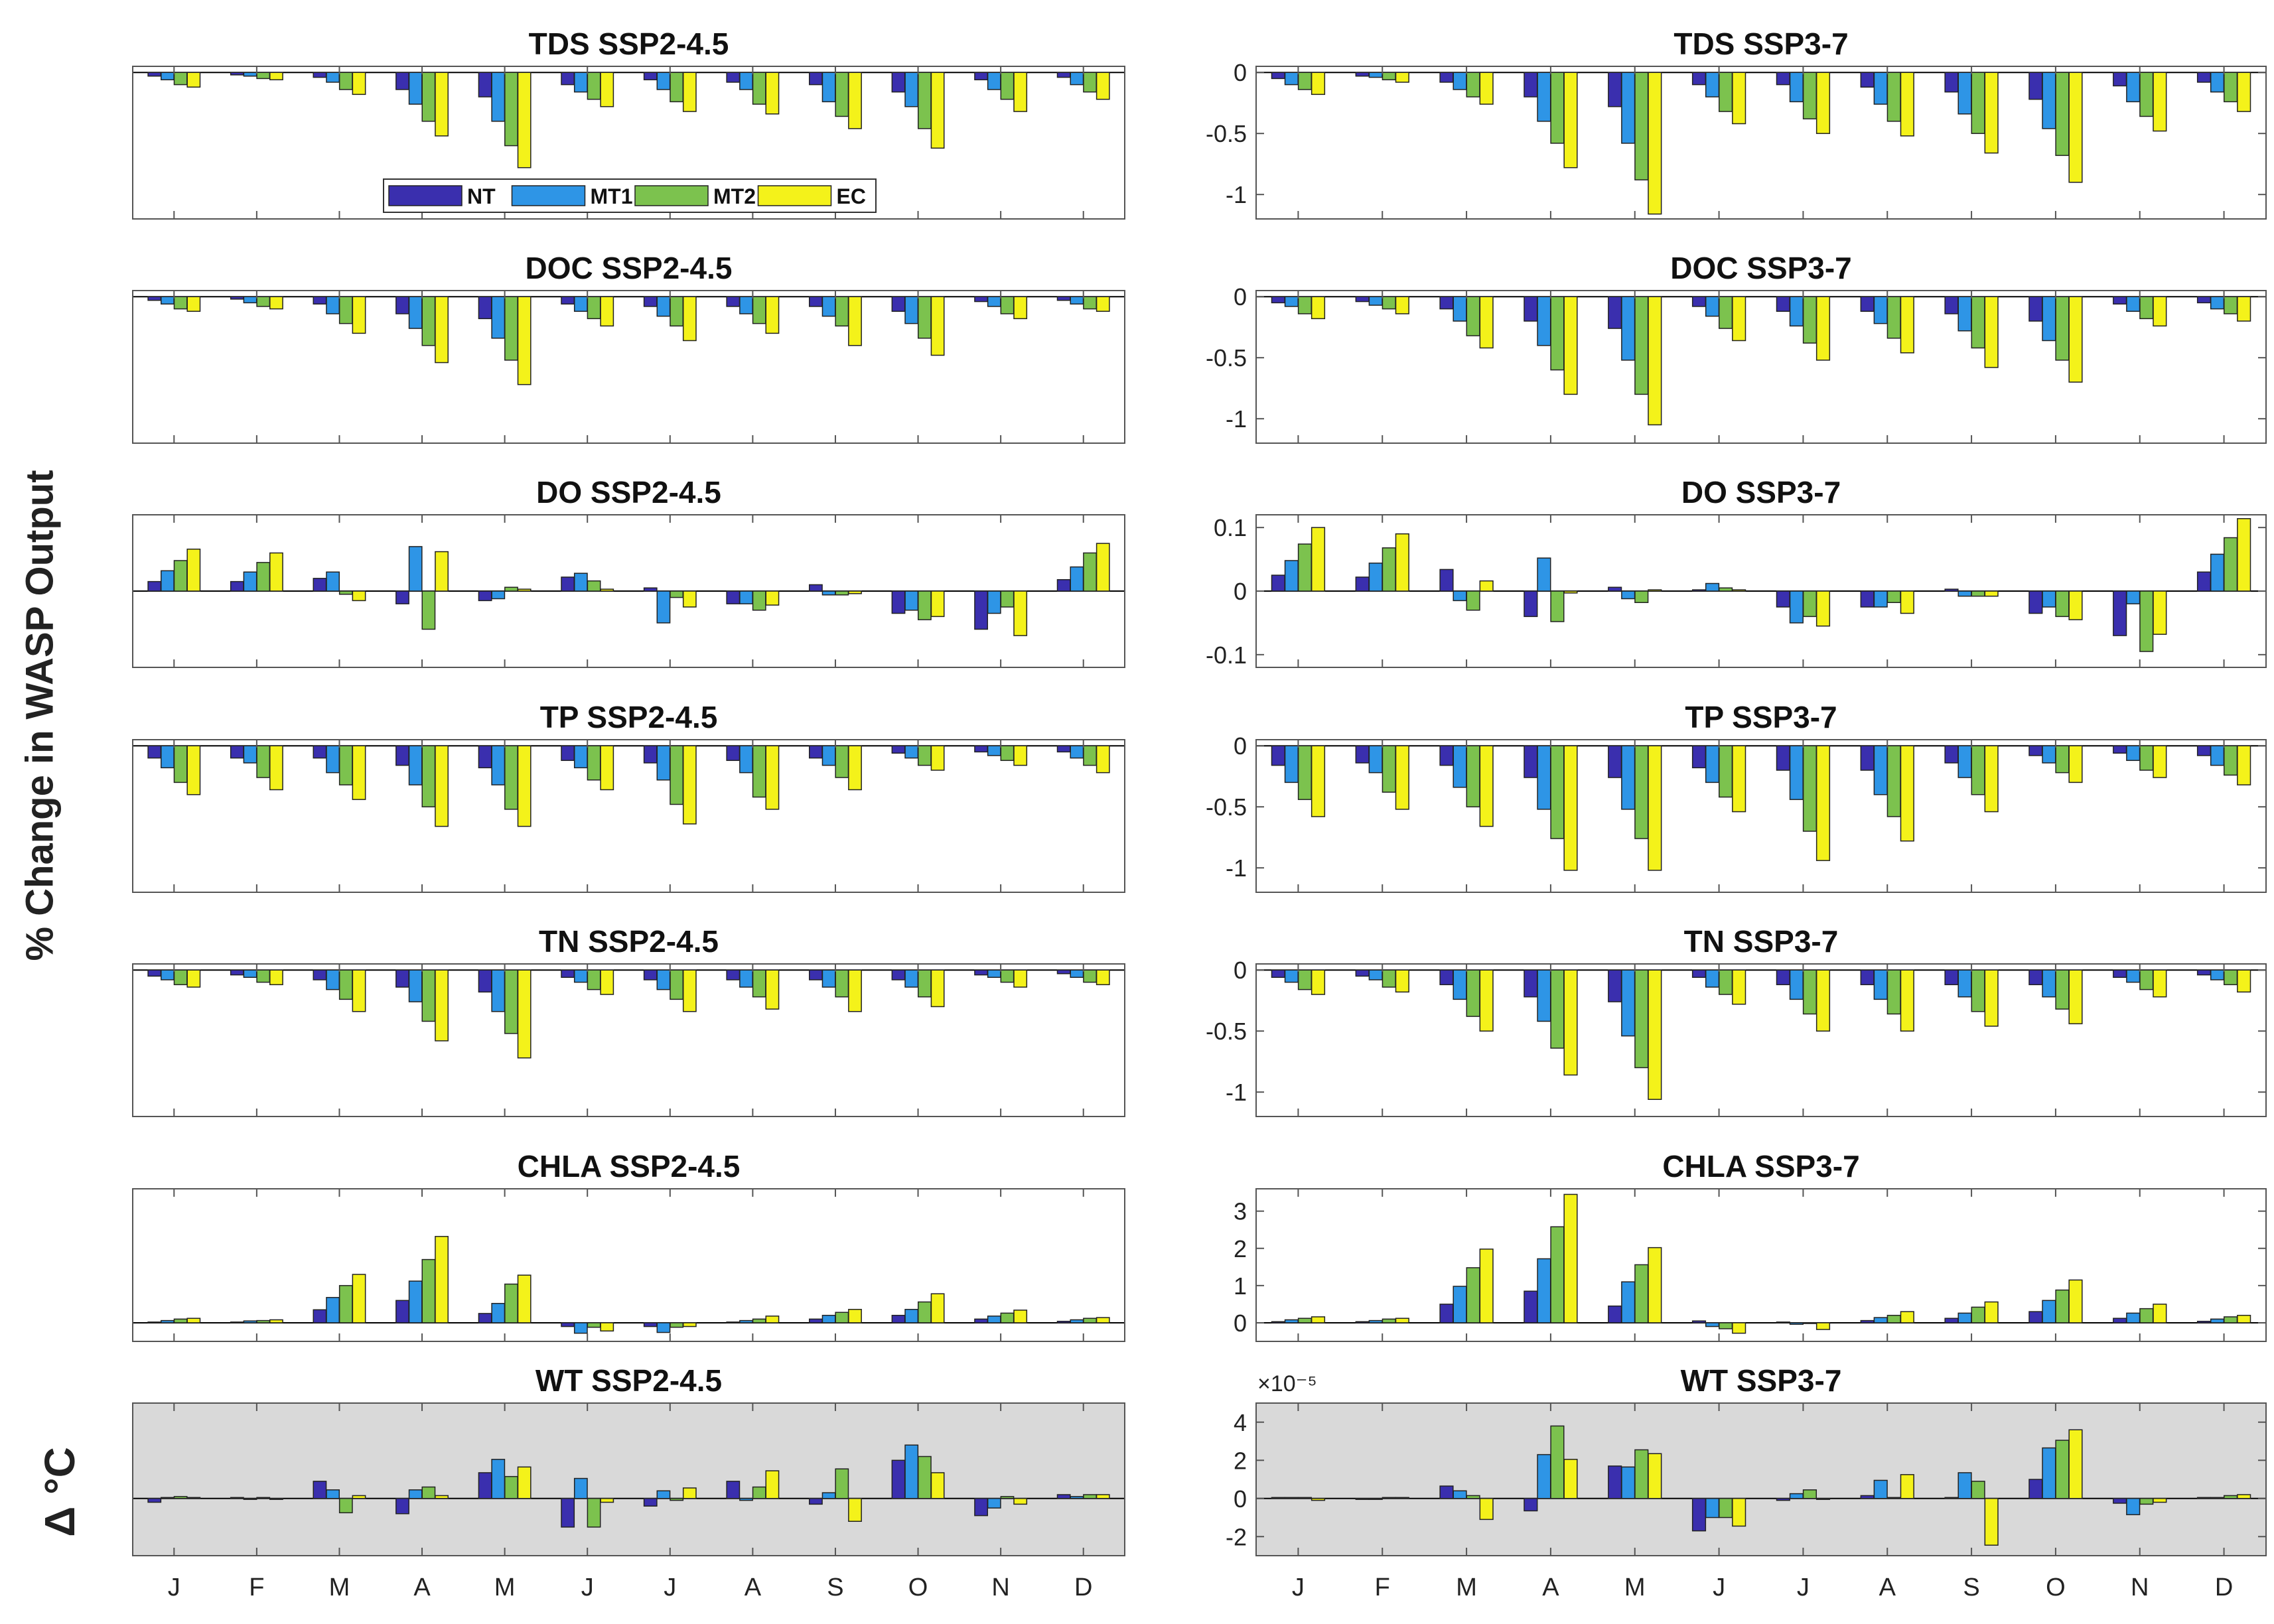 This screenshot has height=1624, width=2274. I want to click on y-tick-label: 4, so click(1241, 1422).